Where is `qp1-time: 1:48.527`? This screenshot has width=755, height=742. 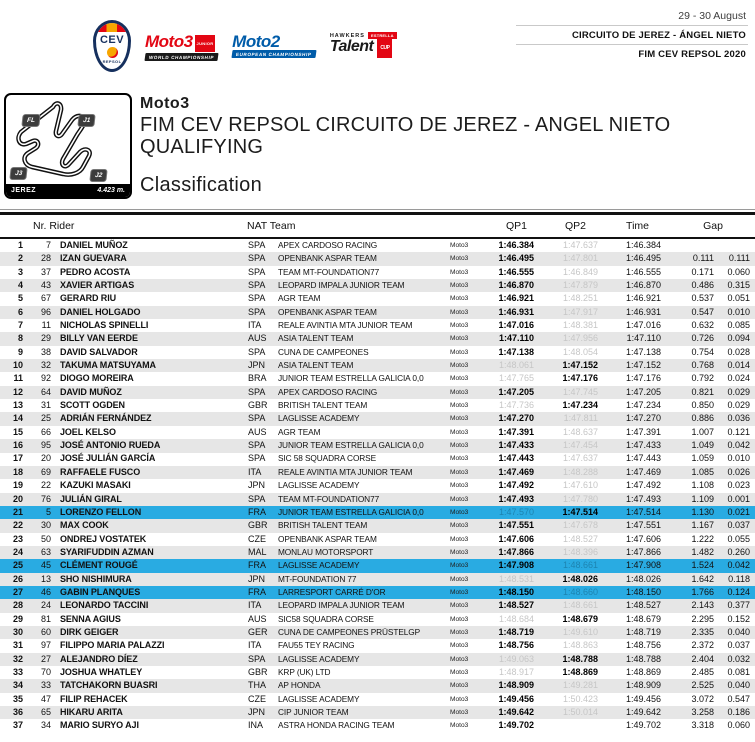
qp1-time: 1:48.527 is located at coordinates (516, 605).